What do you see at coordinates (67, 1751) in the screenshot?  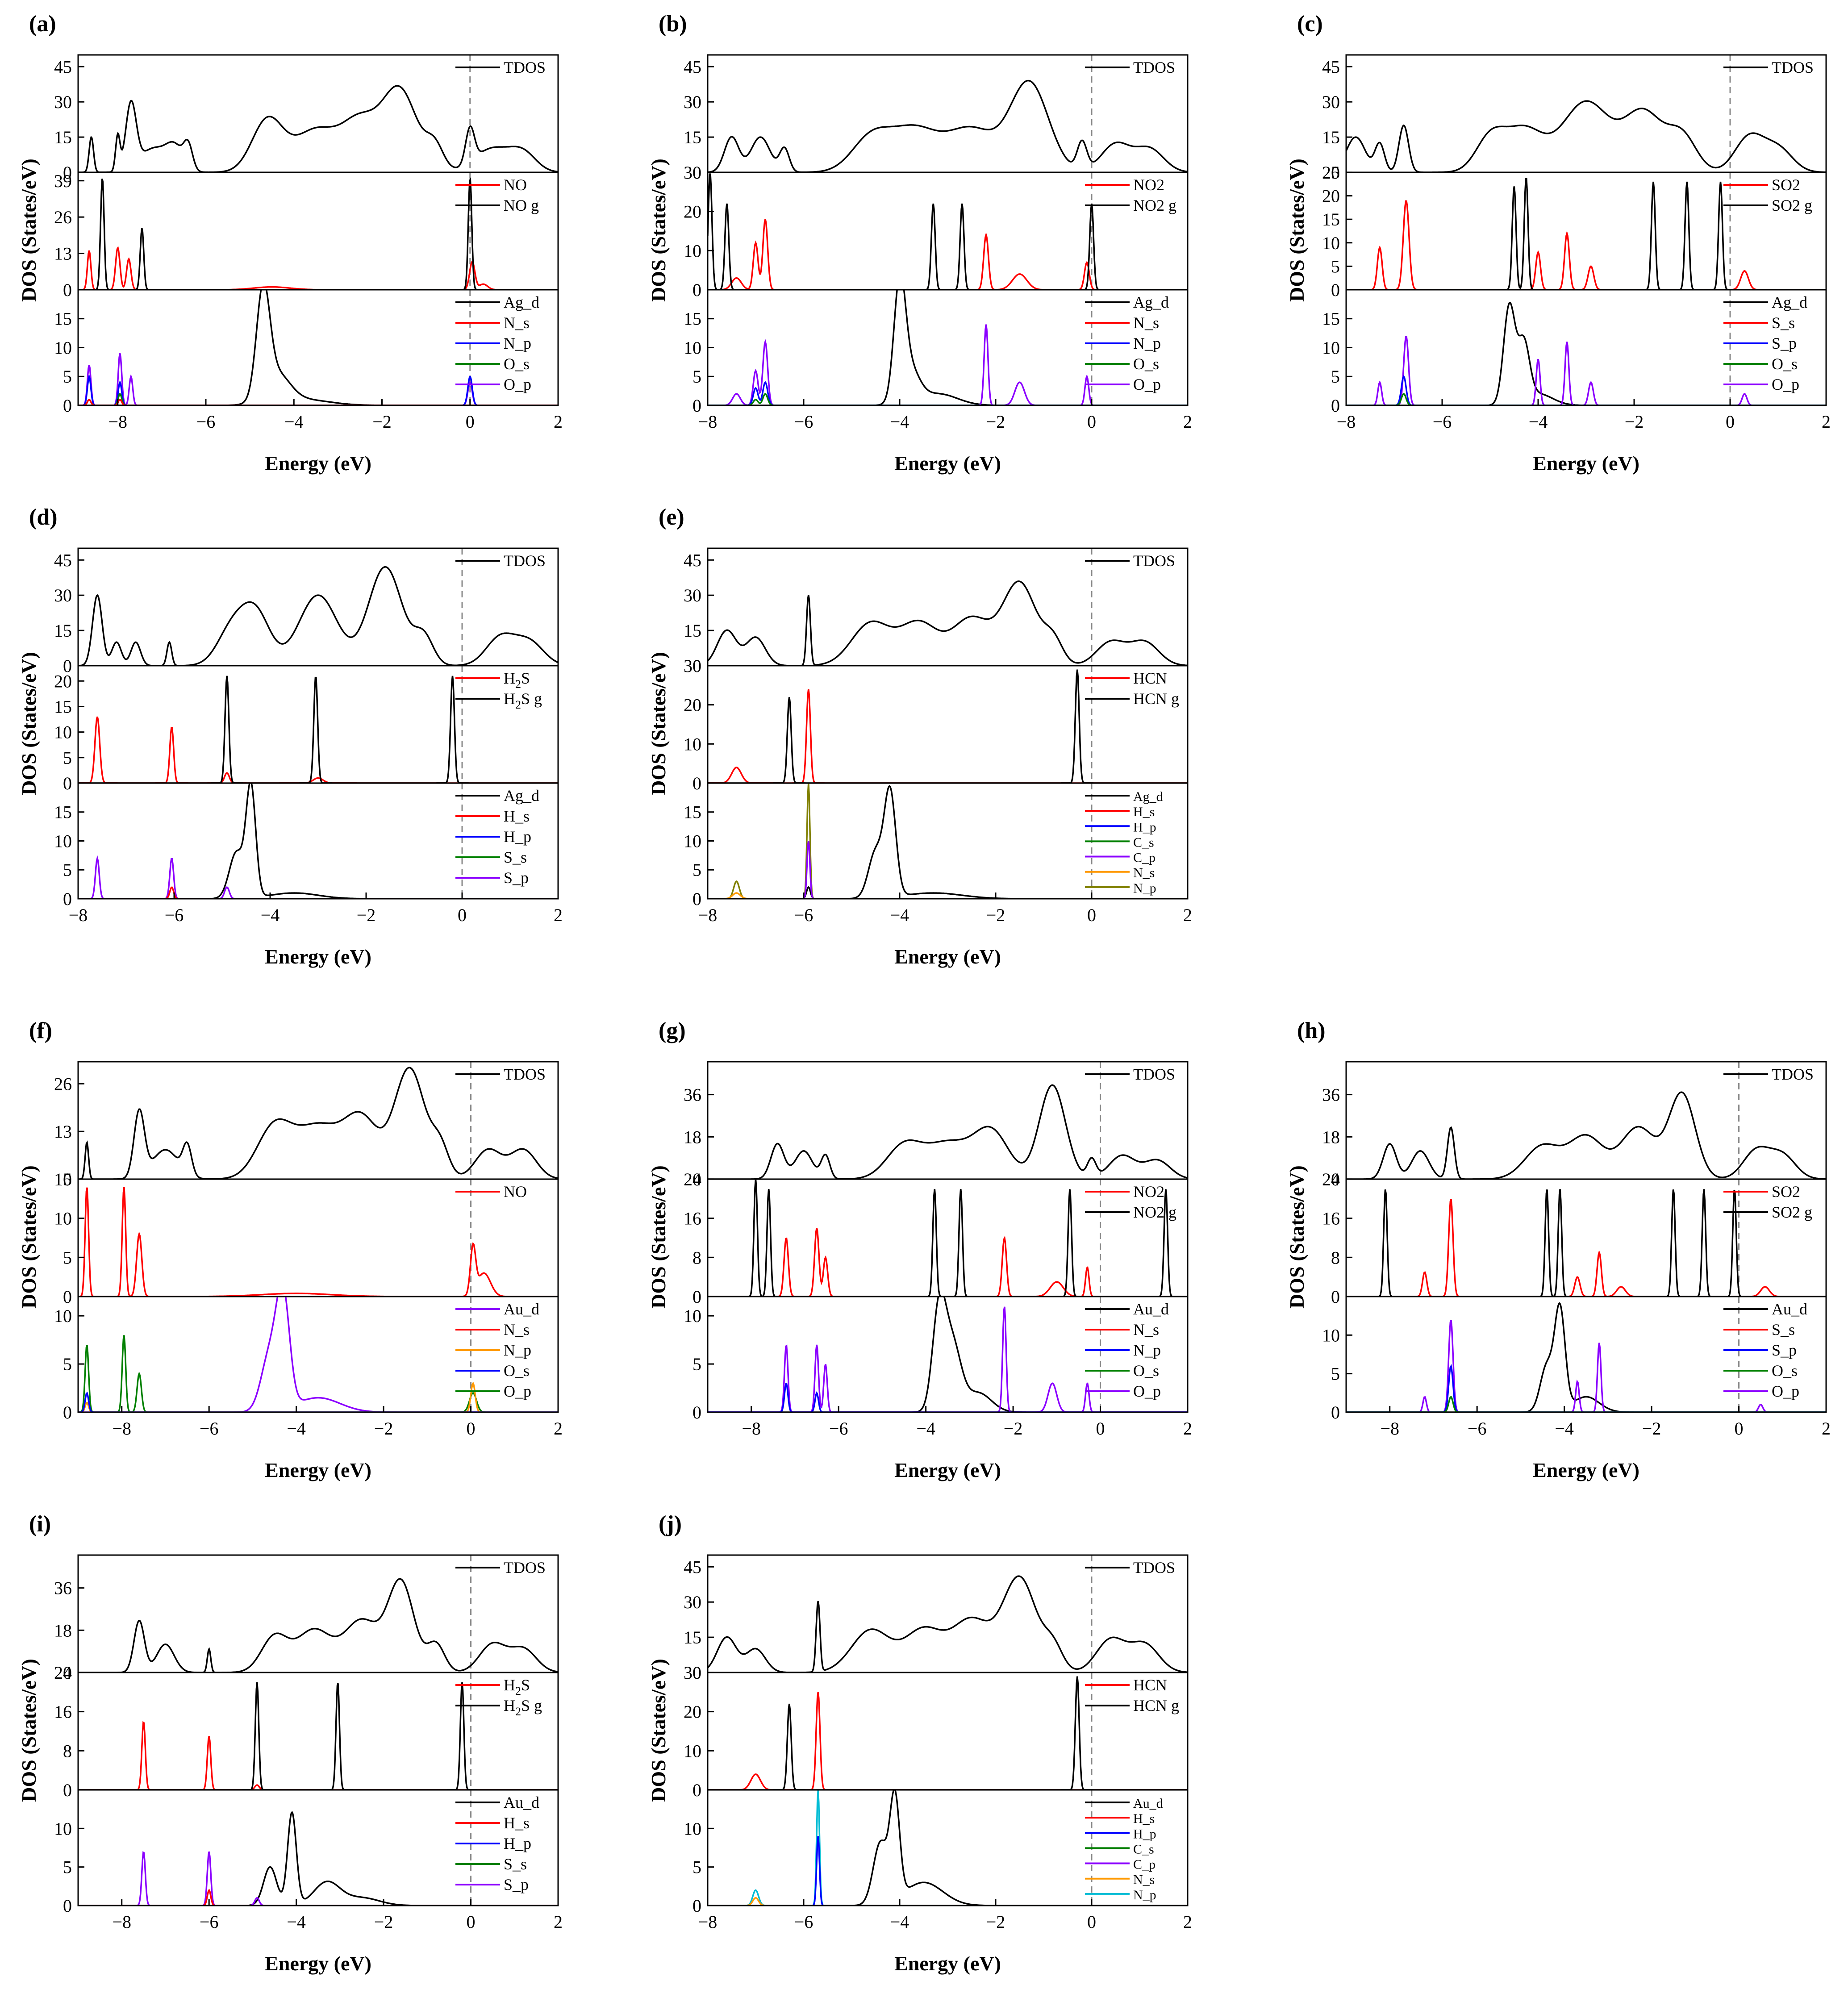 I see `y-tick-label: 8` at bounding box center [67, 1751].